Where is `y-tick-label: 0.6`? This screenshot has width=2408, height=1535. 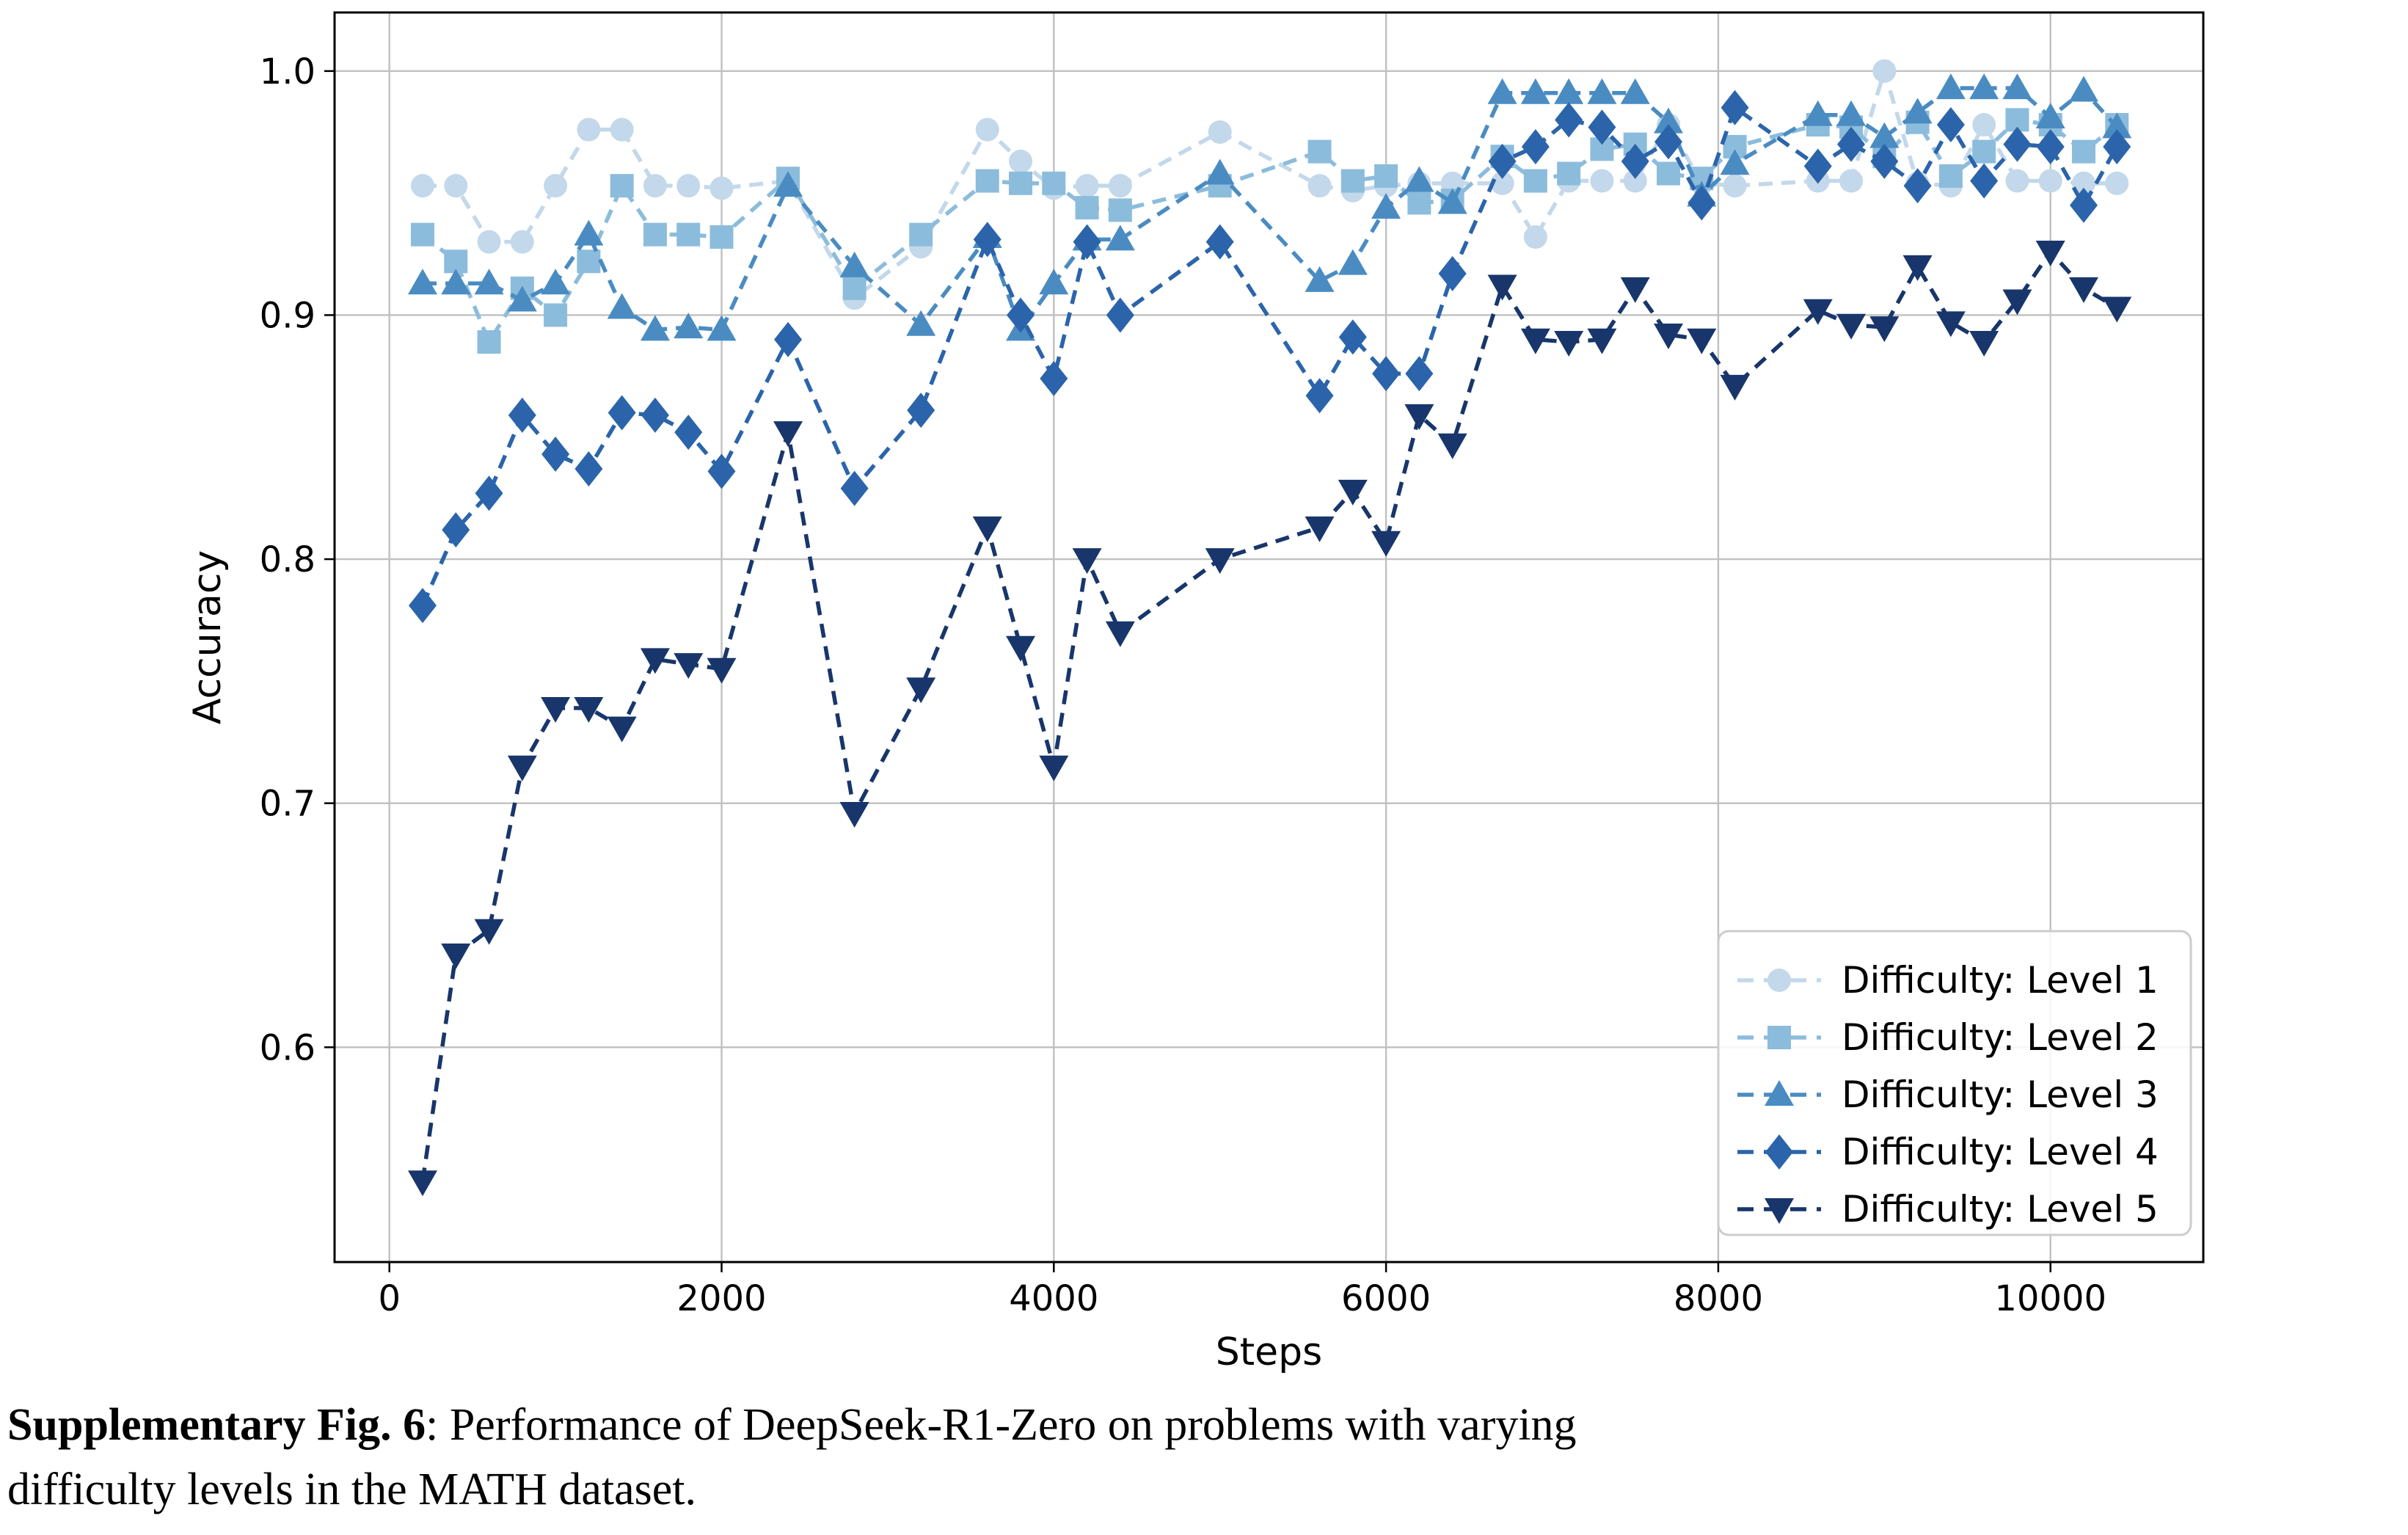
y-tick-label: 0.6 is located at coordinates (287, 1047).